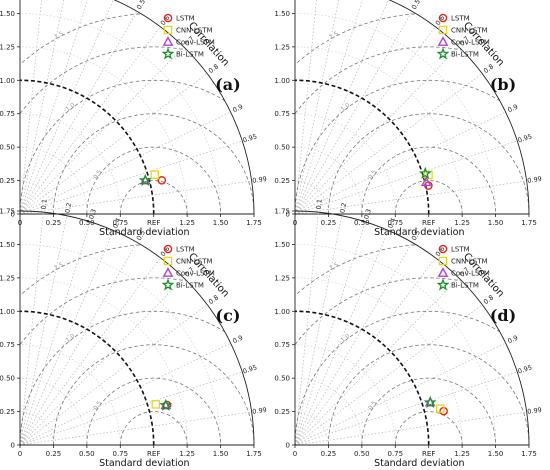  I want to click on correlation-tick-label: 0.3, so click(367, 214).